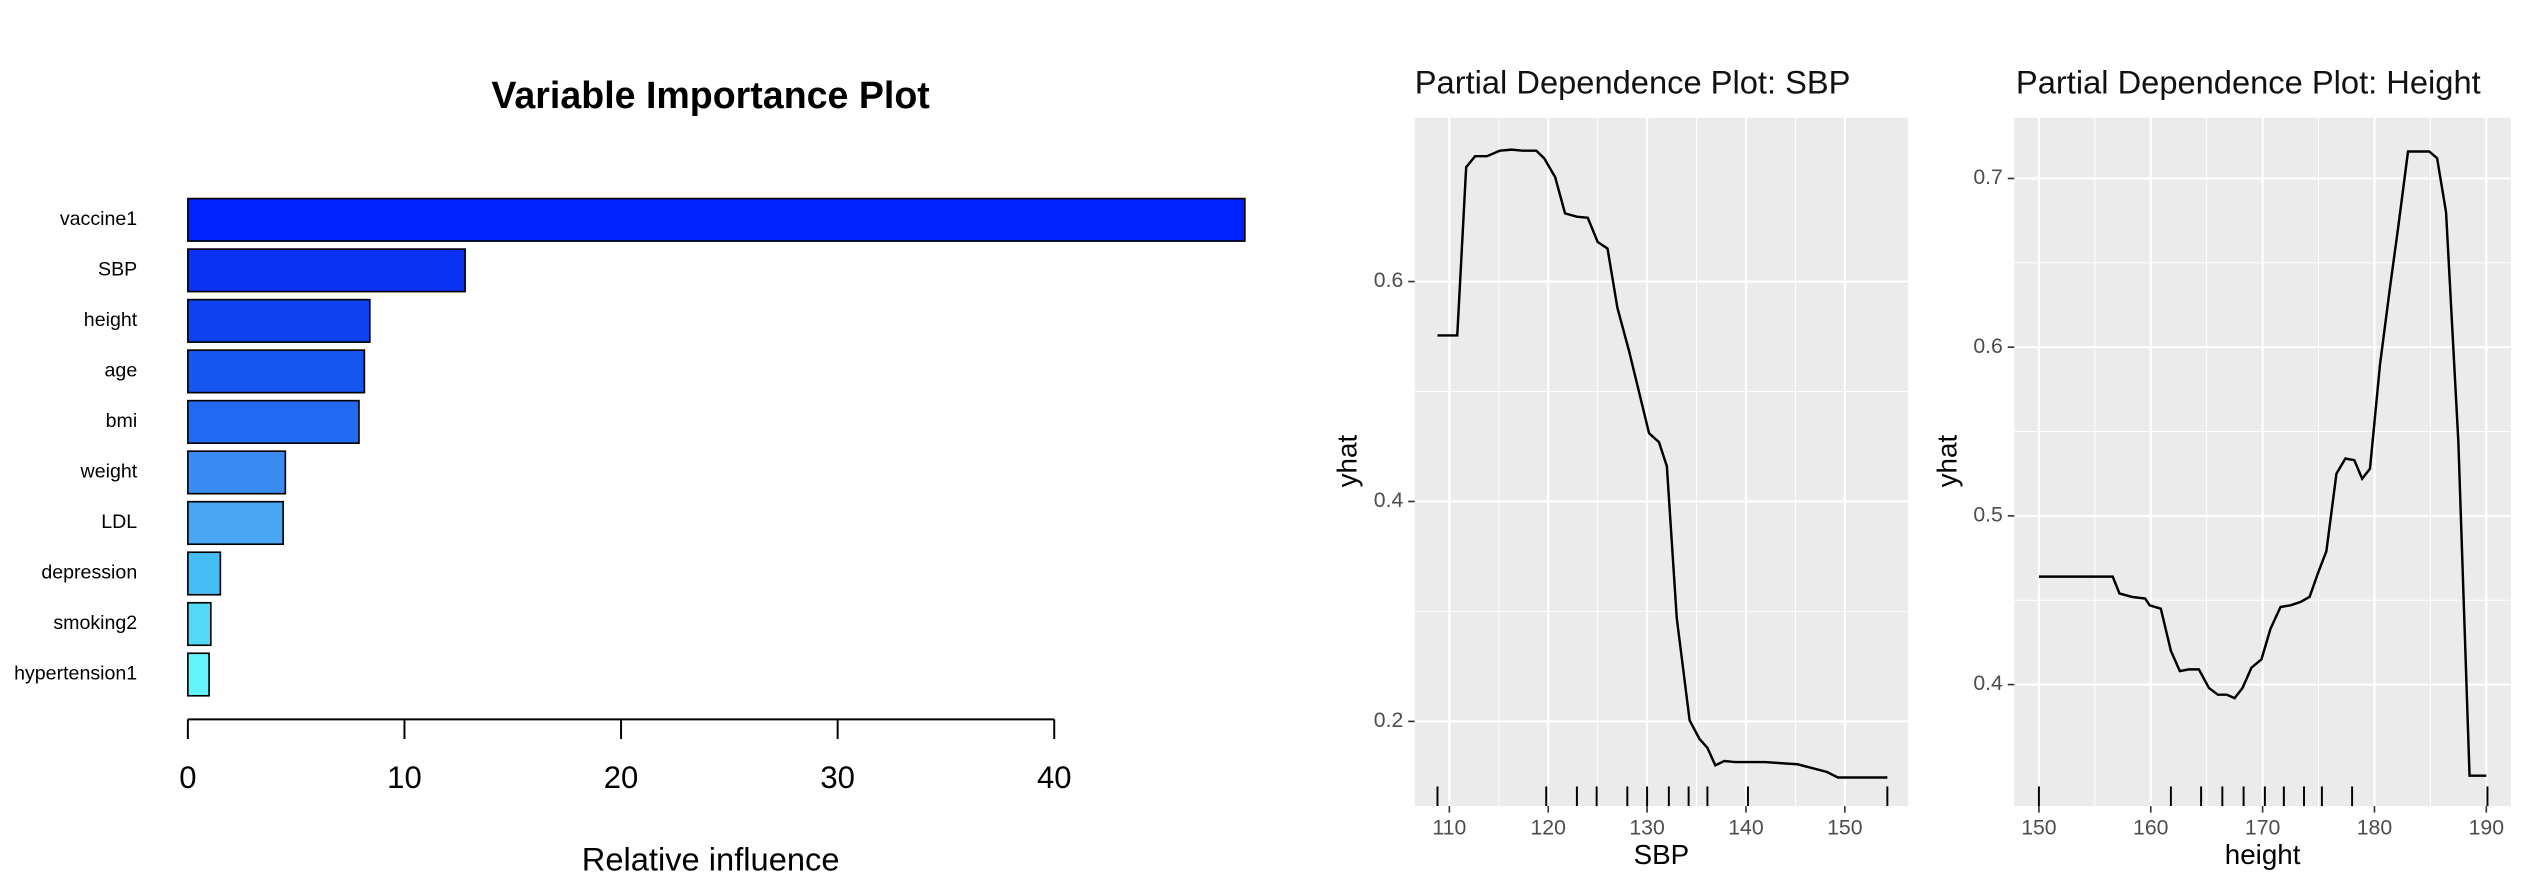 This screenshot has width=2524, height=878. What do you see at coordinates (621, 777) in the screenshot?
I see `x-tick-label: 20` at bounding box center [621, 777].